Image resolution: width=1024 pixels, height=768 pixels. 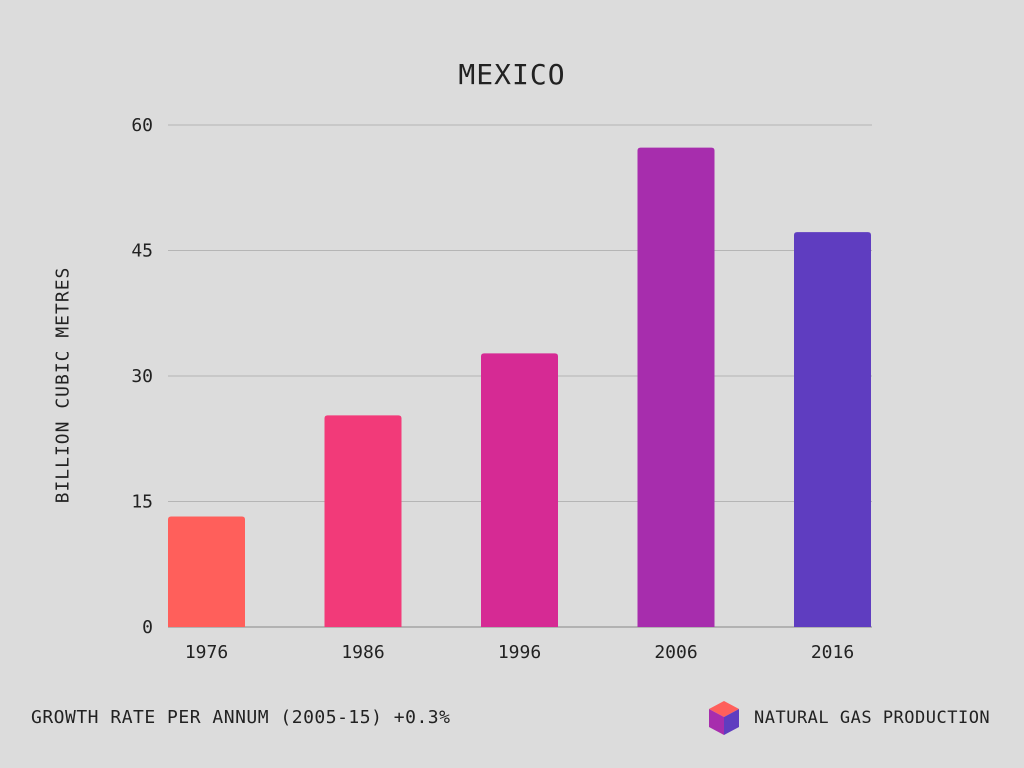 What do you see at coordinates (241, 717) in the screenshot?
I see `growth-rate-text: GROWTH RATE PER ANNUM (2005-15) +0.3%` at bounding box center [241, 717].